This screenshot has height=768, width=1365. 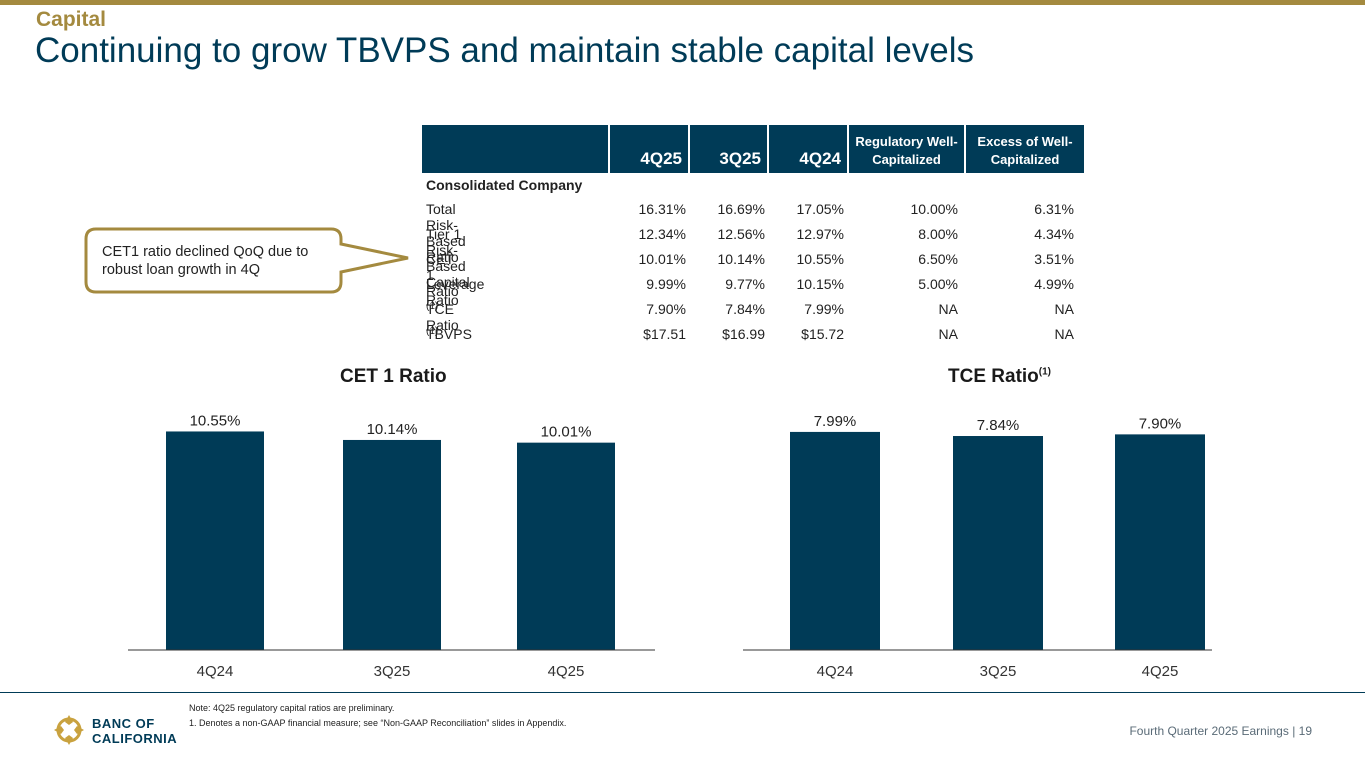 What do you see at coordinates (666, 309) in the screenshot?
I see `row-value: 7.90%` at bounding box center [666, 309].